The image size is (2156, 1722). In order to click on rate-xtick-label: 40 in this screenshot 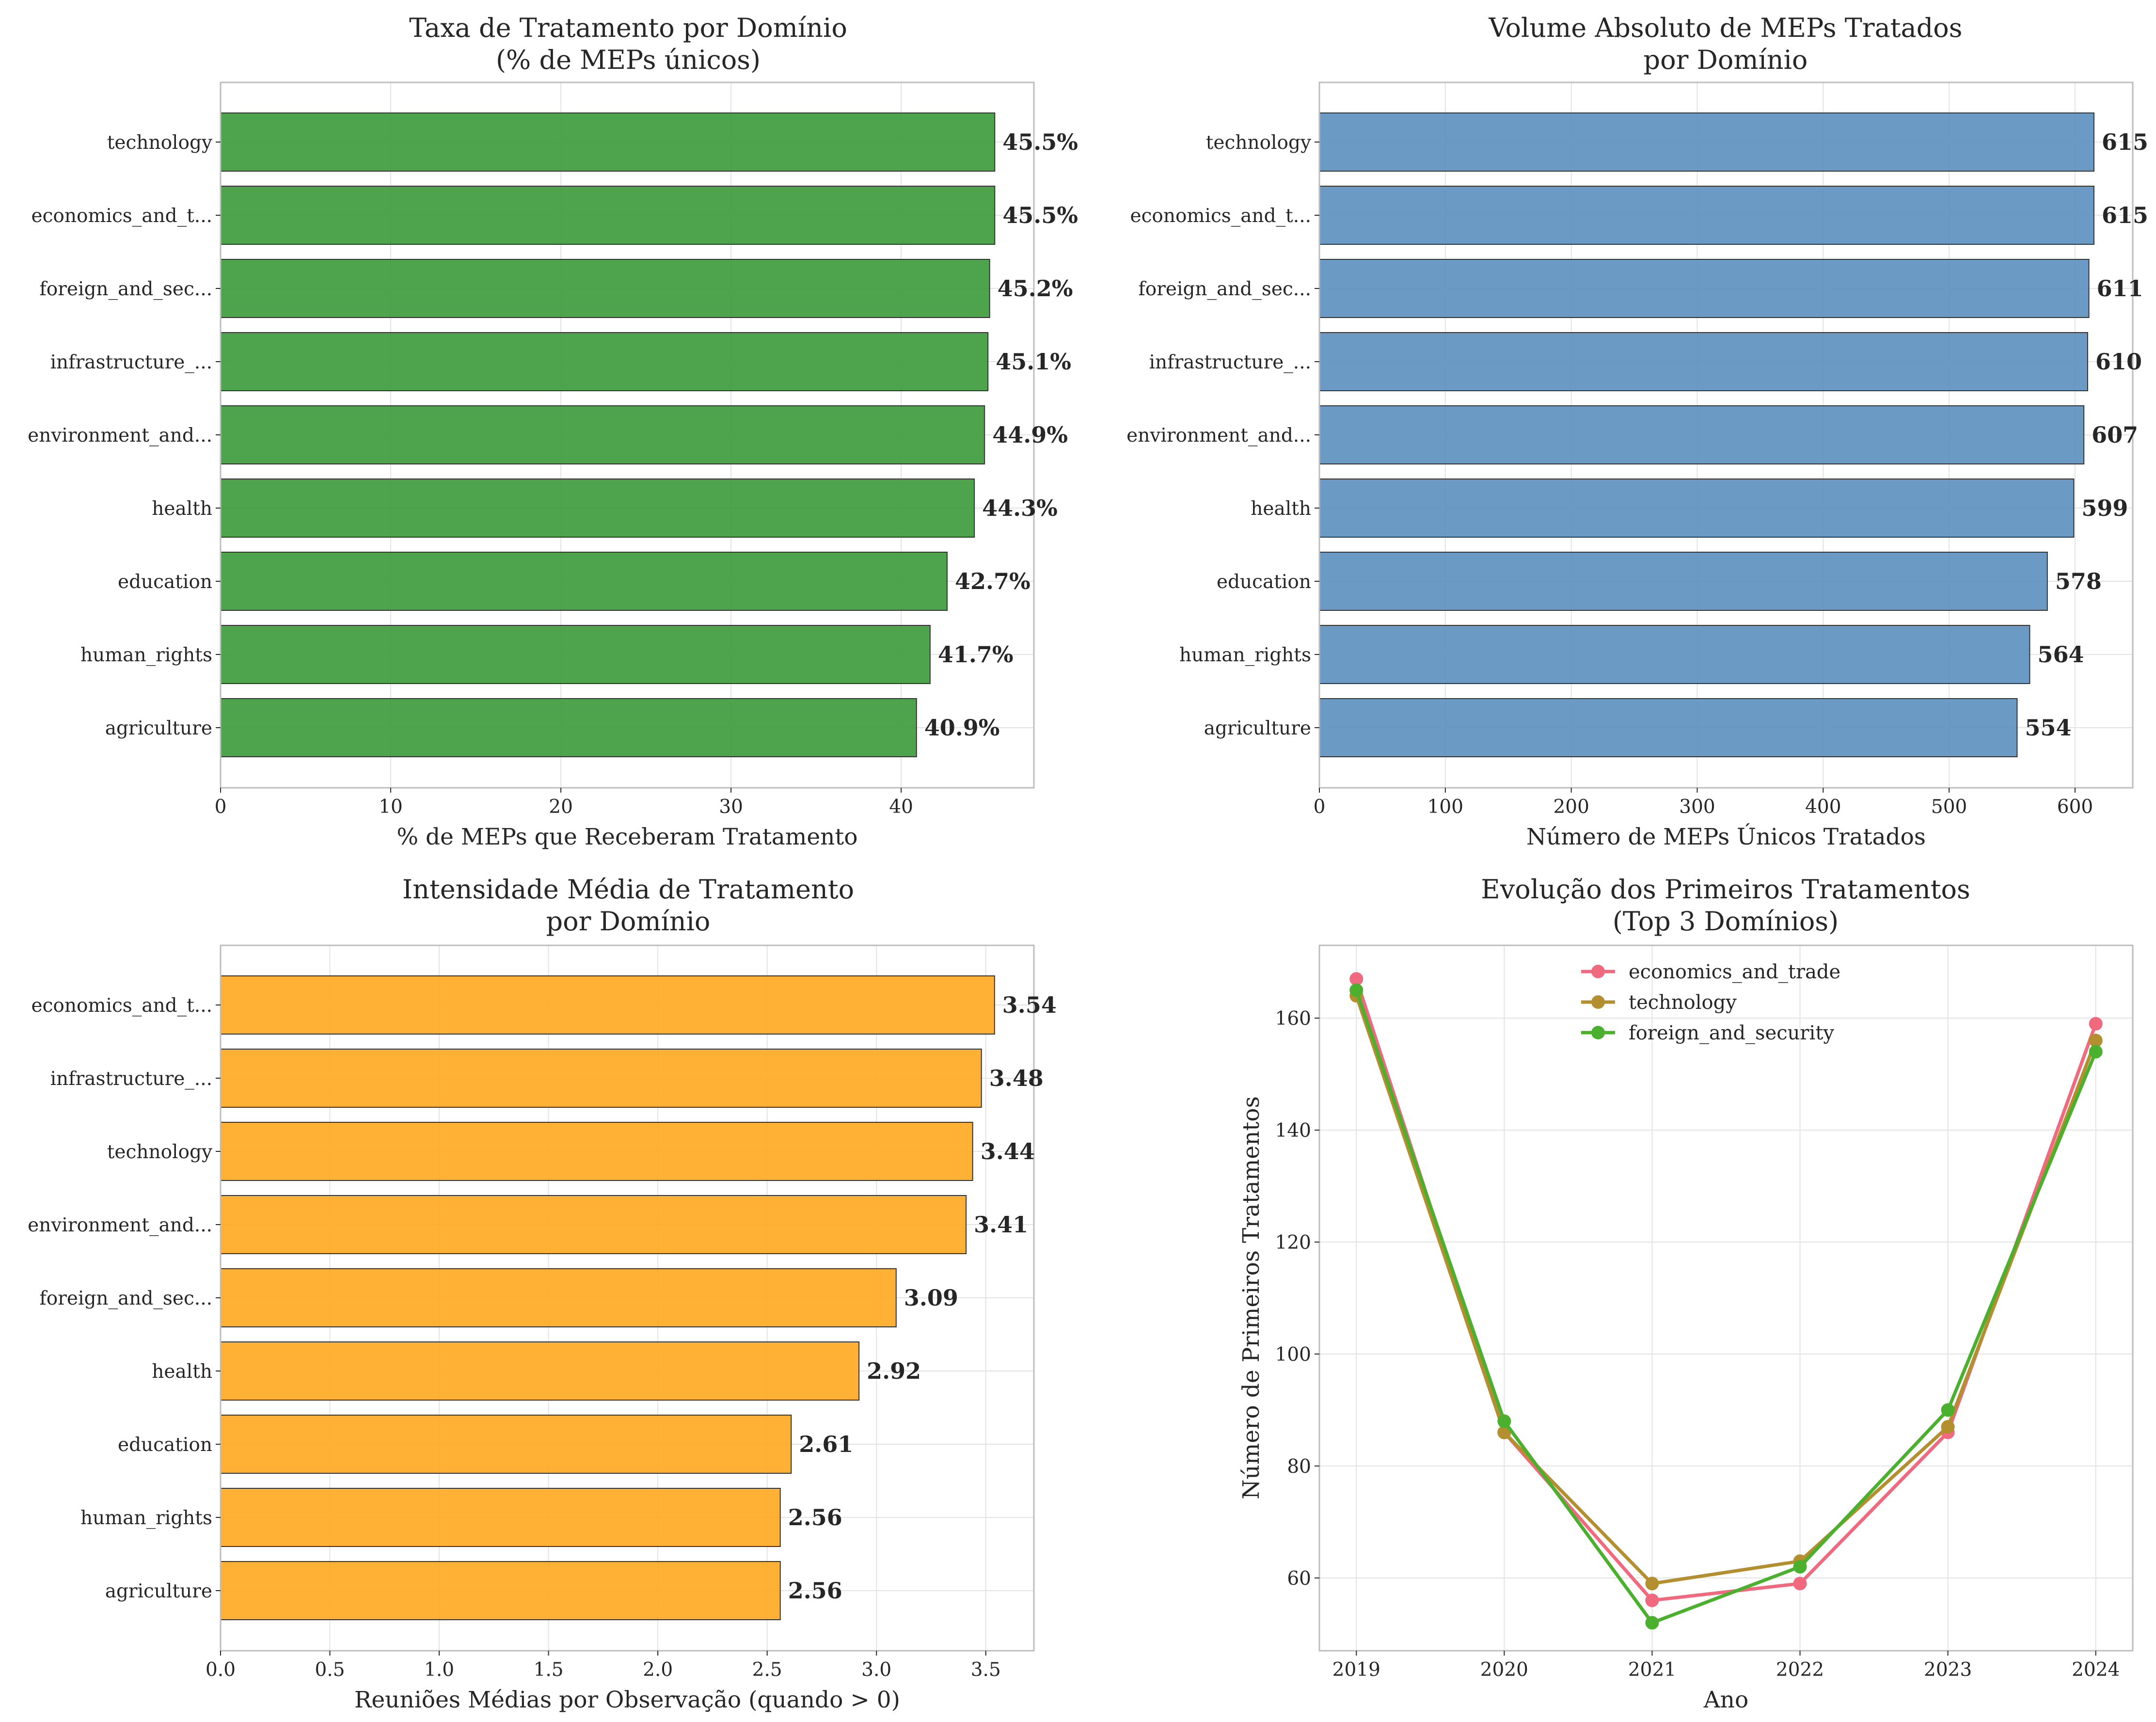, I will do `click(901, 807)`.